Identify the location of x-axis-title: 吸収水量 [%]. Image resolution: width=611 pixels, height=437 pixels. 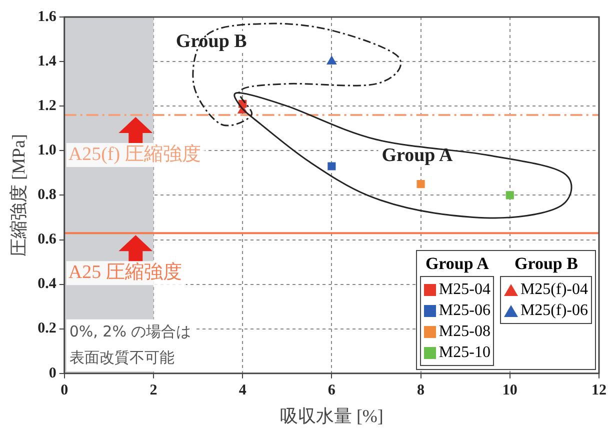
(332, 416).